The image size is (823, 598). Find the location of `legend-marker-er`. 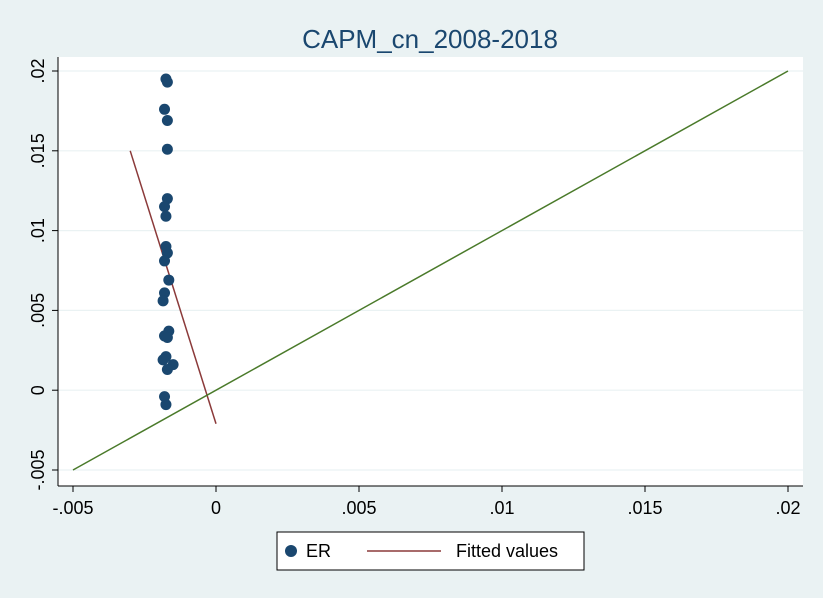

legend-marker-er is located at coordinates (291, 551).